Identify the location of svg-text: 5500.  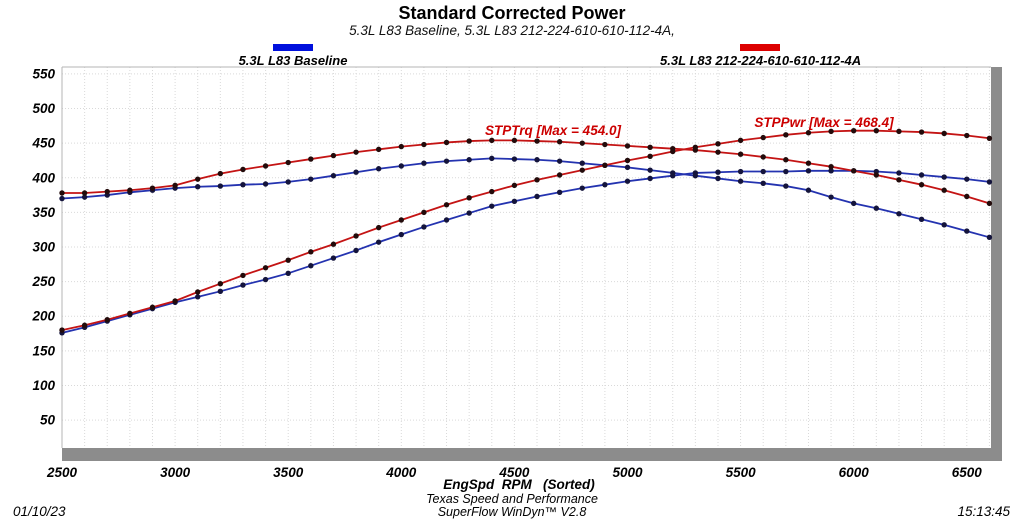
(741, 472).